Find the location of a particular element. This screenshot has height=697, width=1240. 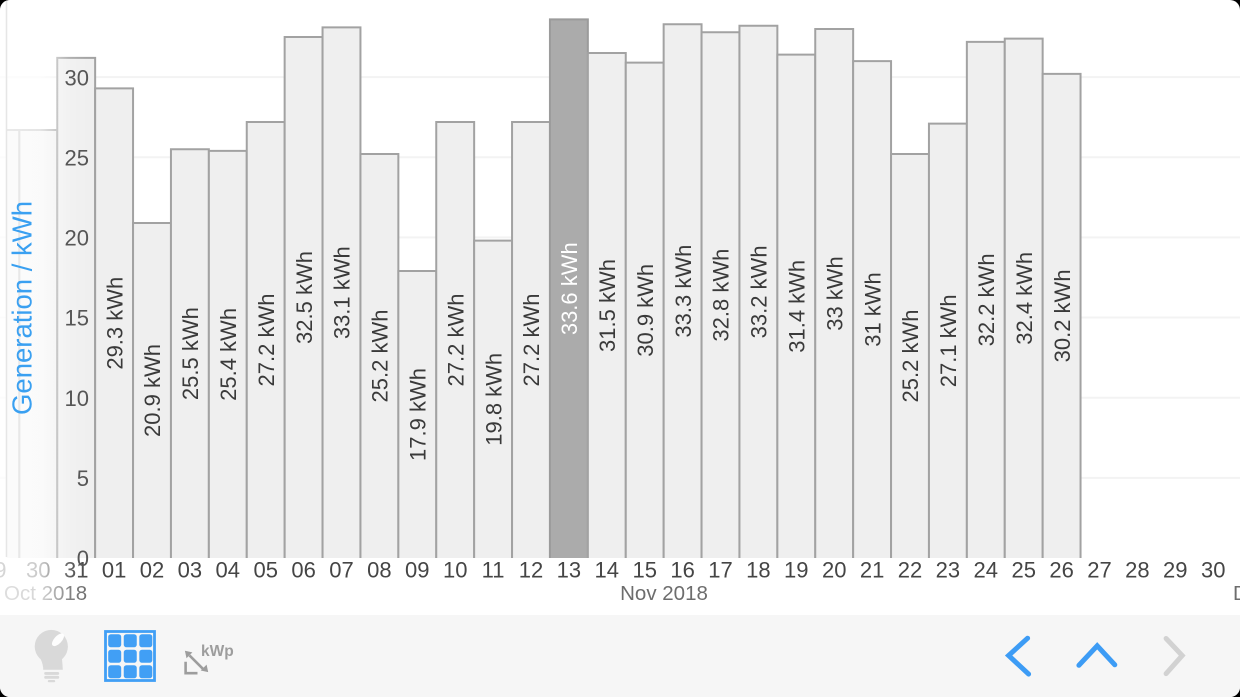

svg-text: 32.8 kWh is located at coordinates (721, 295).